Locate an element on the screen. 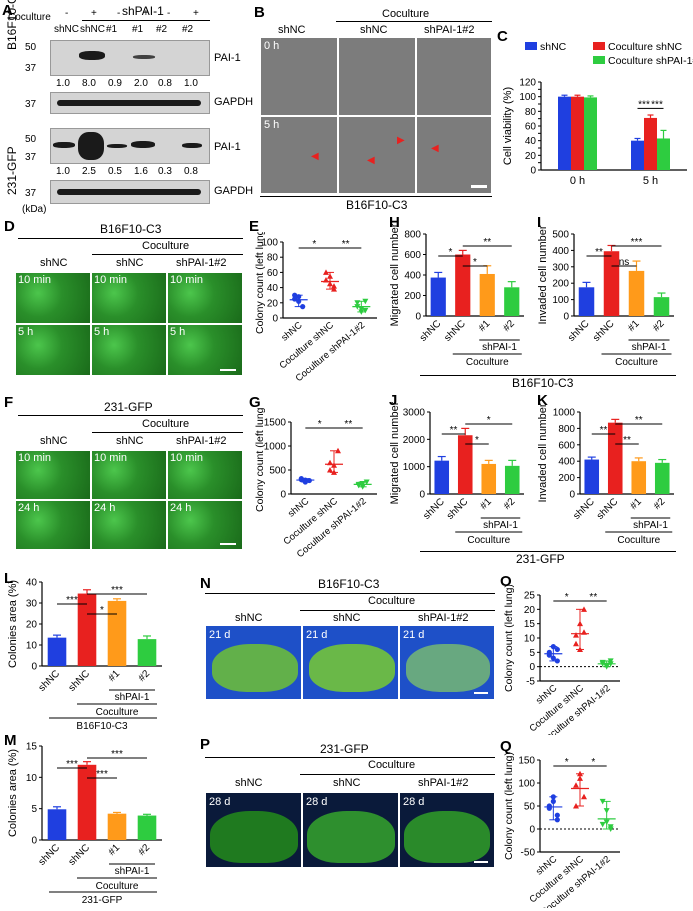 This screenshot has width=693, height=911. significance-label: ** is located at coordinates (639, 420).